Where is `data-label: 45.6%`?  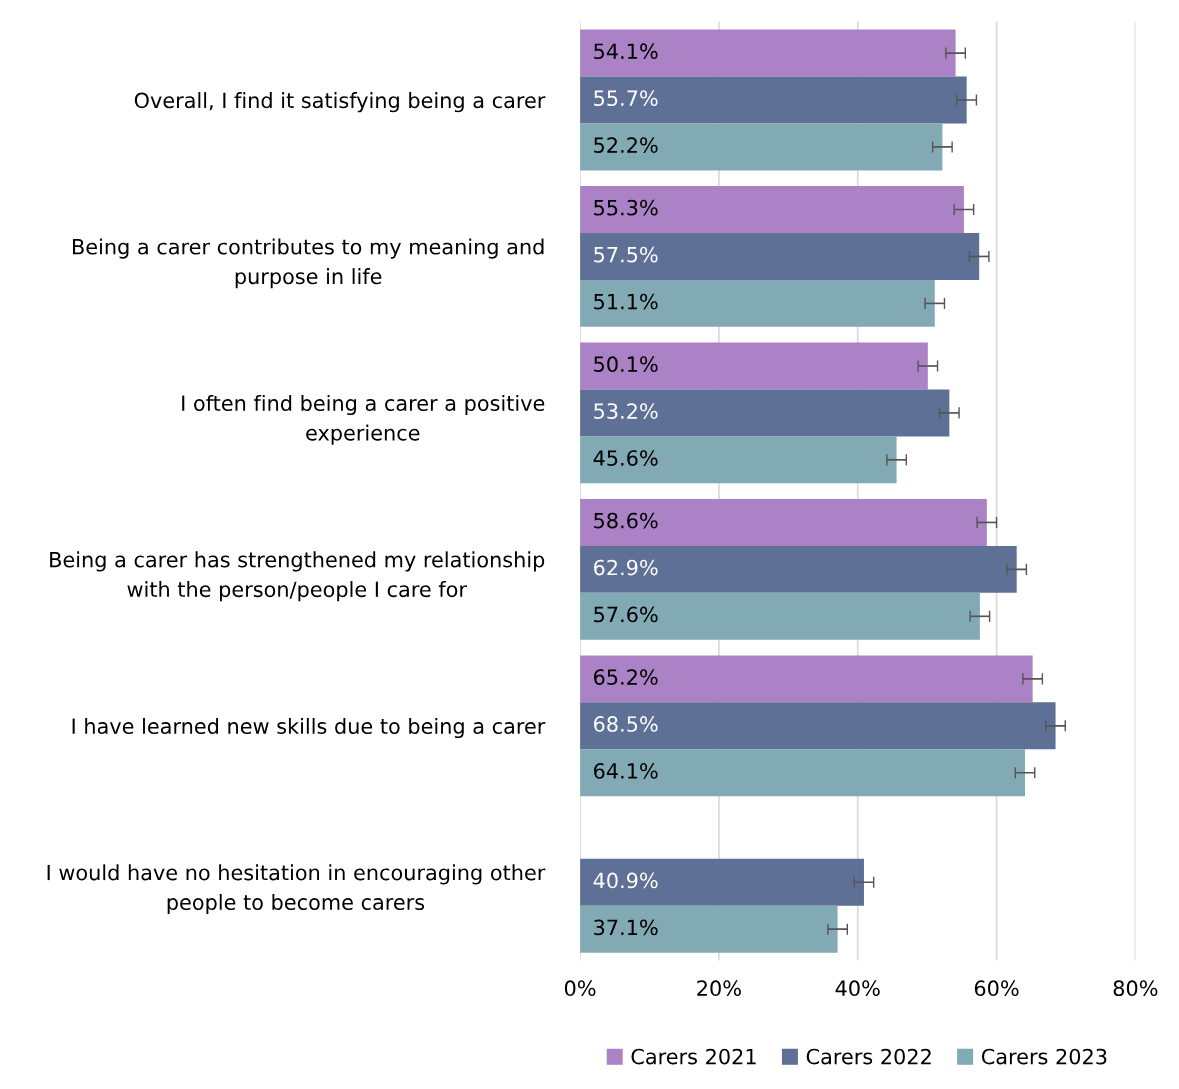
data-label: 45.6% is located at coordinates (625, 458).